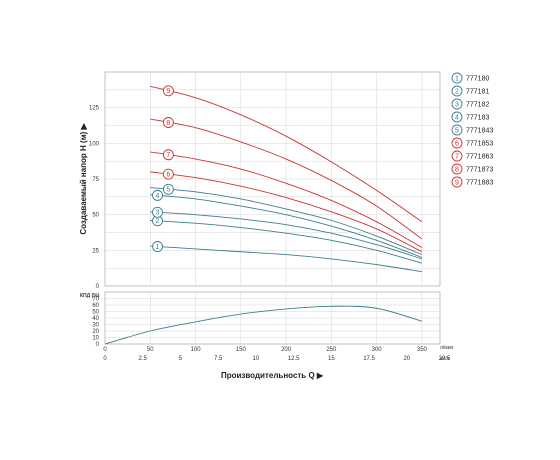 This screenshot has height=460, width=560. What do you see at coordinates (479, 170) in the screenshot?
I see `legend-entry-label: 7771873` at bounding box center [479, 170].